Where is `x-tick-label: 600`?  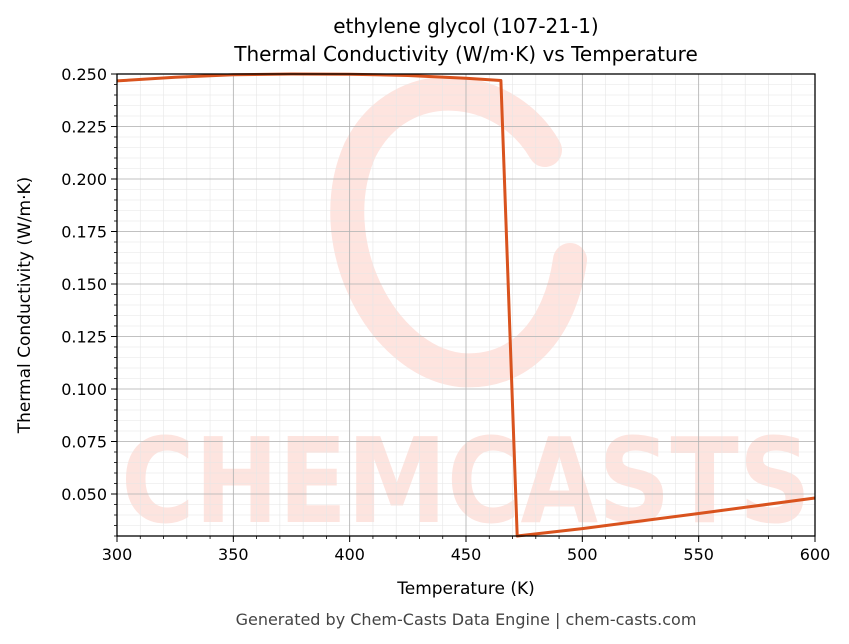 x-tick-label: 600 is located at coordinates (815, 554).